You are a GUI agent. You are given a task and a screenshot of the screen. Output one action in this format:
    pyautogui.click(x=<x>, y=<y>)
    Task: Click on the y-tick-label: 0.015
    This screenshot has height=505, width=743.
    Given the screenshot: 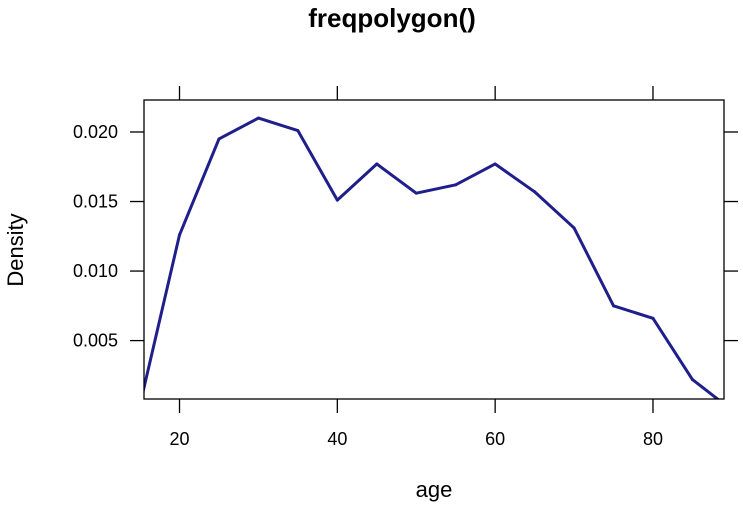 What is the action you would take?
    pyautogui.click(x=95, y=202)
    